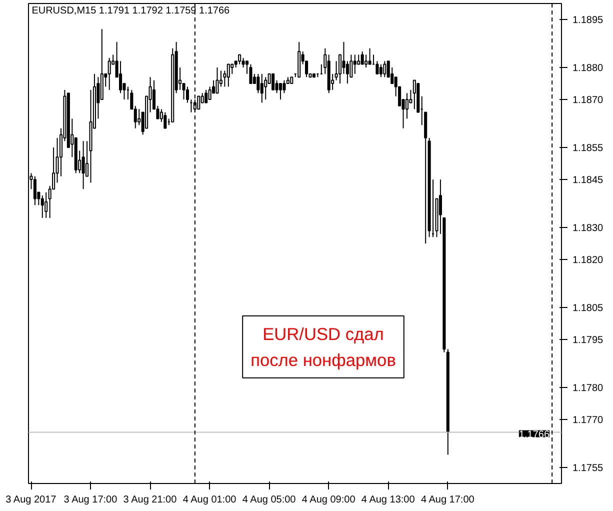  I want to click on annotation: EUR/USD сдал после нонфармов, so click(323, 347).